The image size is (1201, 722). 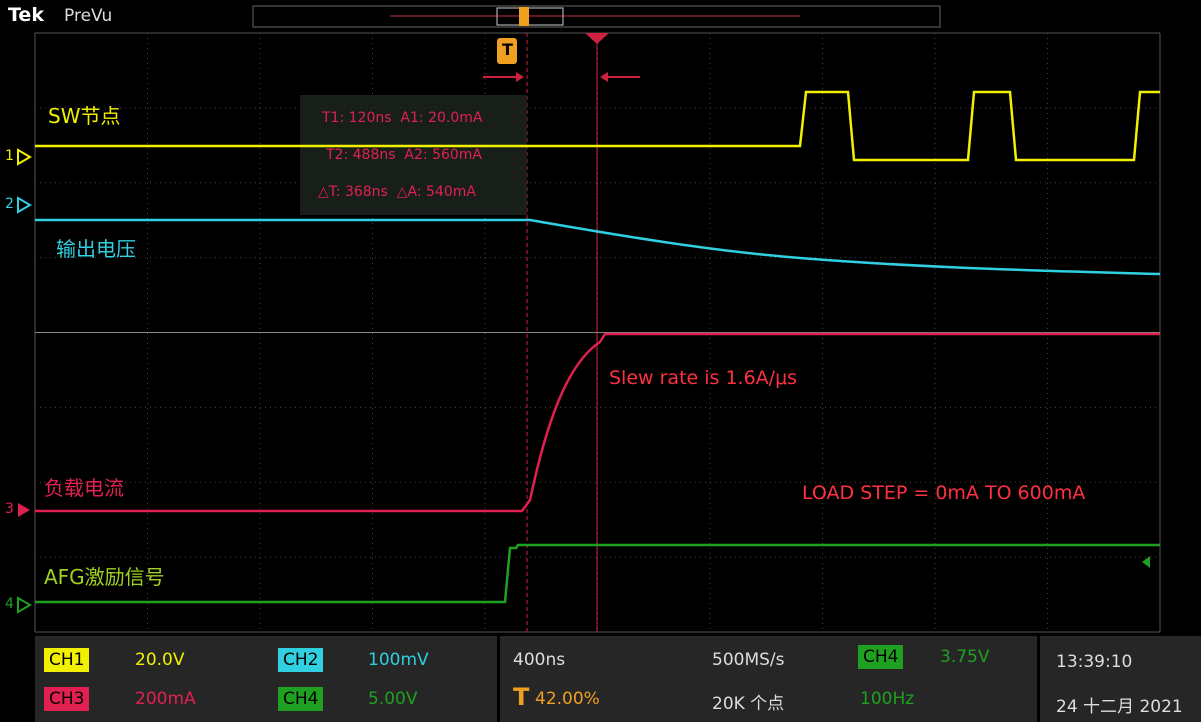 What do you see at coordinates (597, 573) in the screenshot?
I see `ch4-trace` at bounding box center [597, 573].